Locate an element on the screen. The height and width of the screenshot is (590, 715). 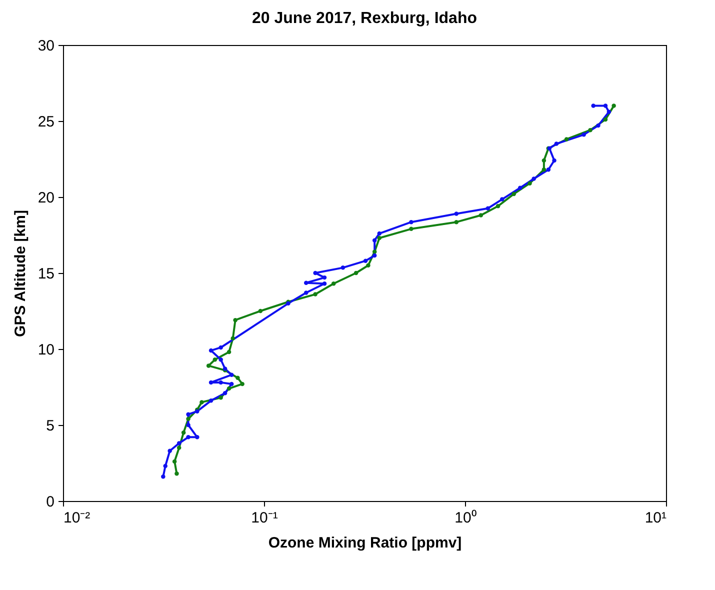
x-axis-title: Ozone Mixing Ratio [ppmv] is located at coordinates (365, 543).